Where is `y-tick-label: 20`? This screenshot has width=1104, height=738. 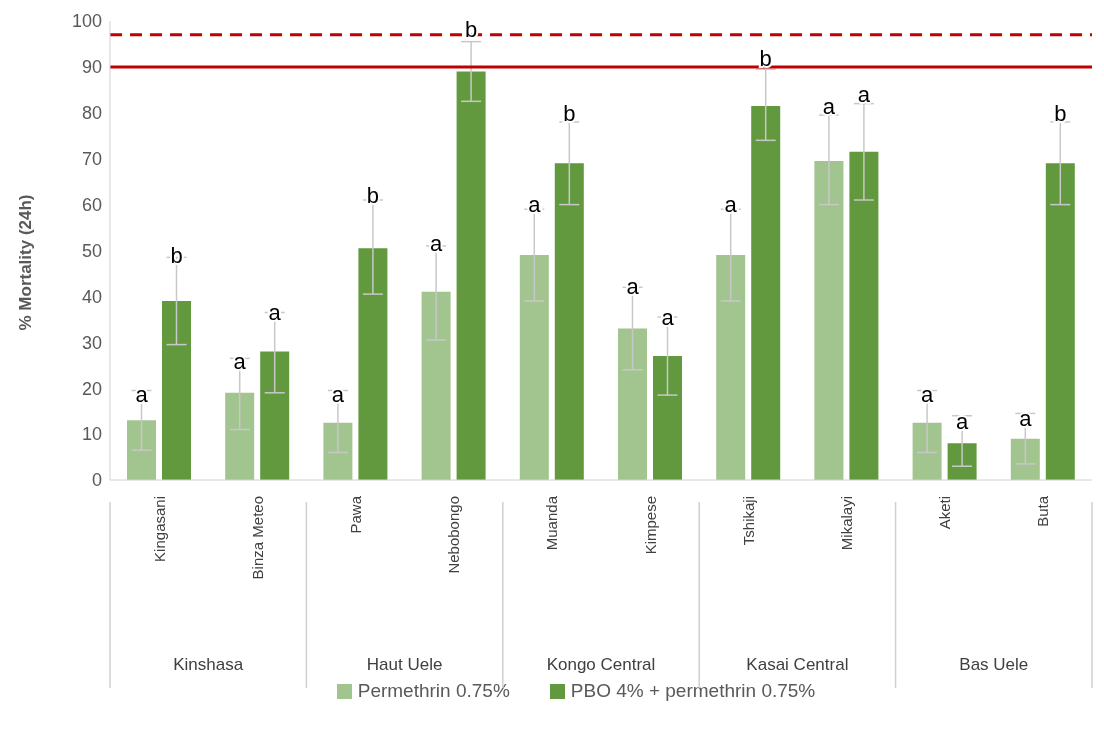 y-tick-label: 20 is located at coordinates (91, 388).